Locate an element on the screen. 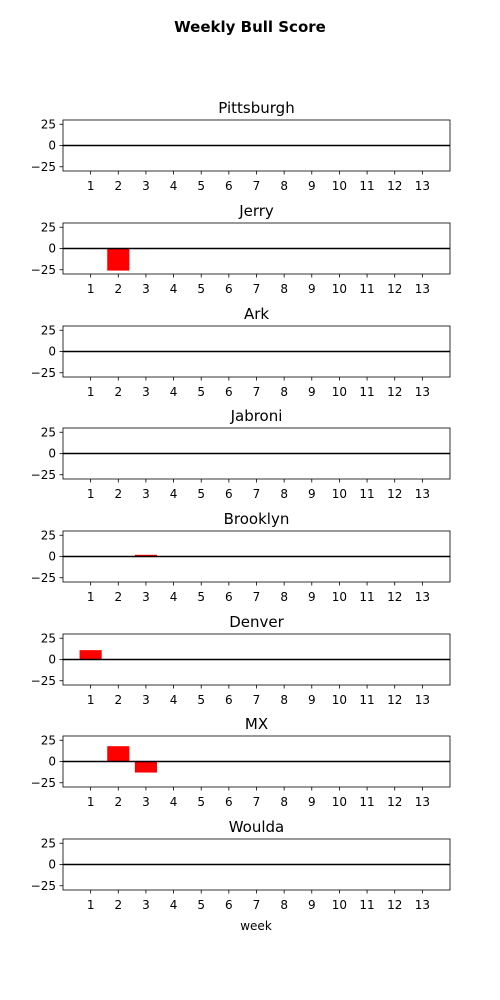  subplot-title: Pittsburgh is located at coordinates (256, 108).